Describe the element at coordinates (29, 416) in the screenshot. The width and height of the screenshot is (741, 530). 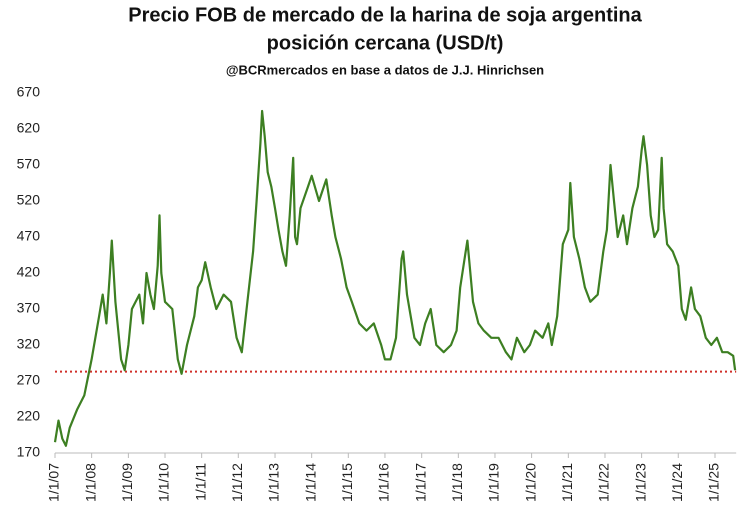
I see `y-tick-label: 220` at that location.